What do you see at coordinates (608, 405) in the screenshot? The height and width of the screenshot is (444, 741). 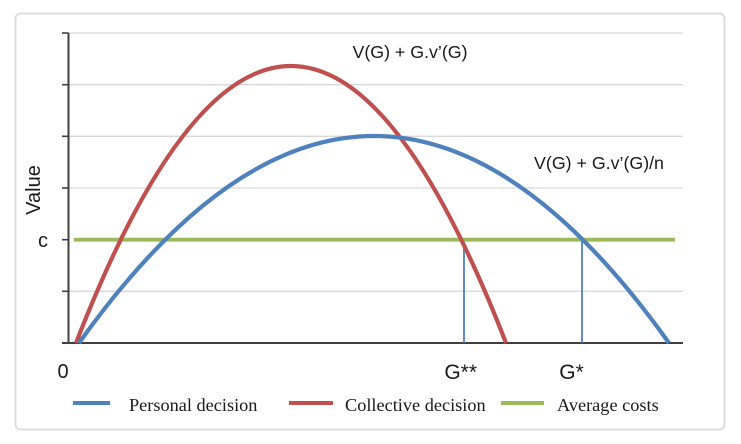 I see `svg-text: Average costs` at bounding box center [608, 405].